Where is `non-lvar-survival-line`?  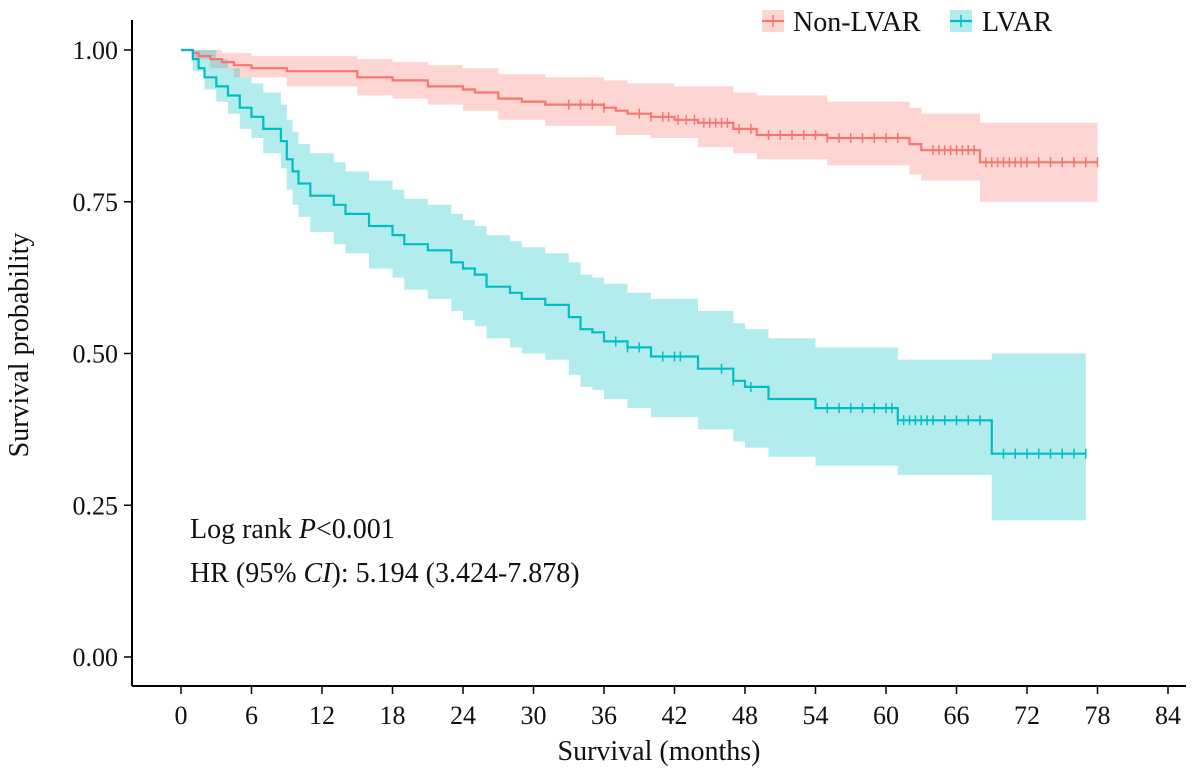
non-lvar-survival-line is located at coordinates (639, 106).